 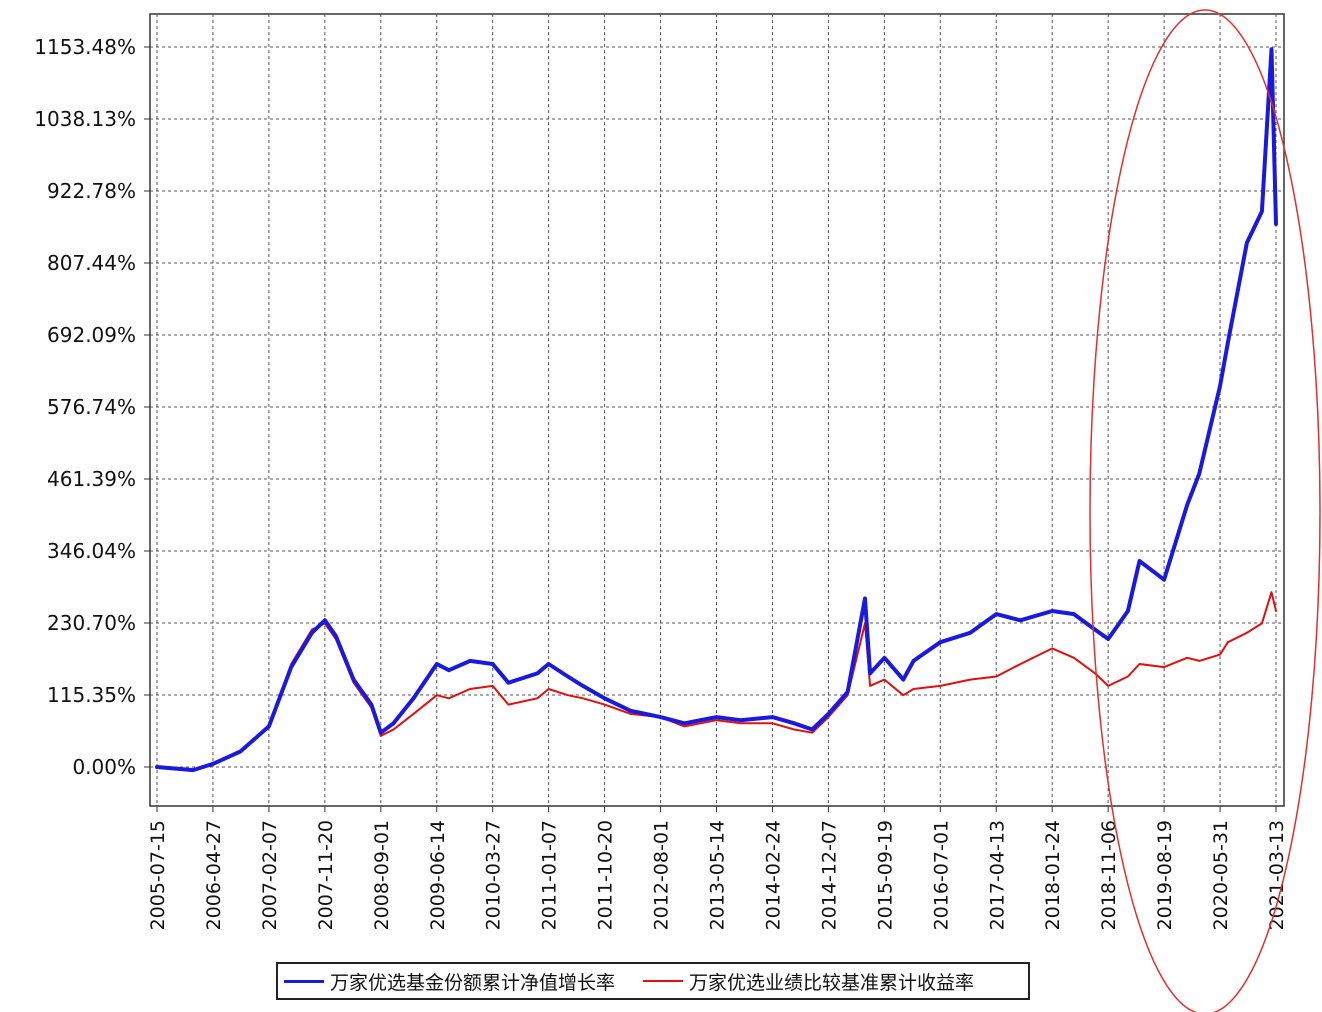 What do you see at coordinates (832, 982) in the screenshot?
I see `legend-label-benchmark: 万家优选业绩比较基准累计收益率` at bounding box center [832, 982].